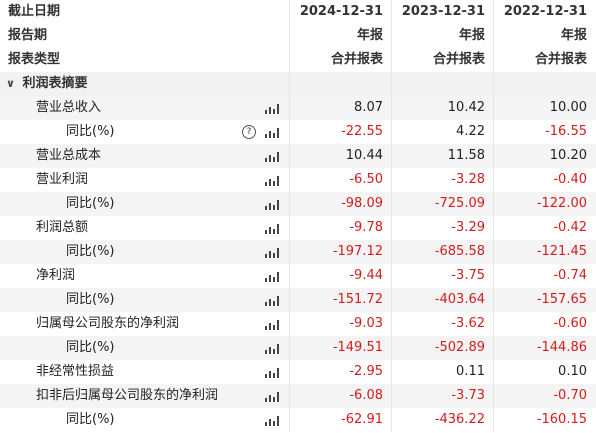 The width and height of the screenshot is (596, 433). Describe the element at coordinates (442, 12) in the screenshot. I see `header-cell: 2023-12-31` at that location.